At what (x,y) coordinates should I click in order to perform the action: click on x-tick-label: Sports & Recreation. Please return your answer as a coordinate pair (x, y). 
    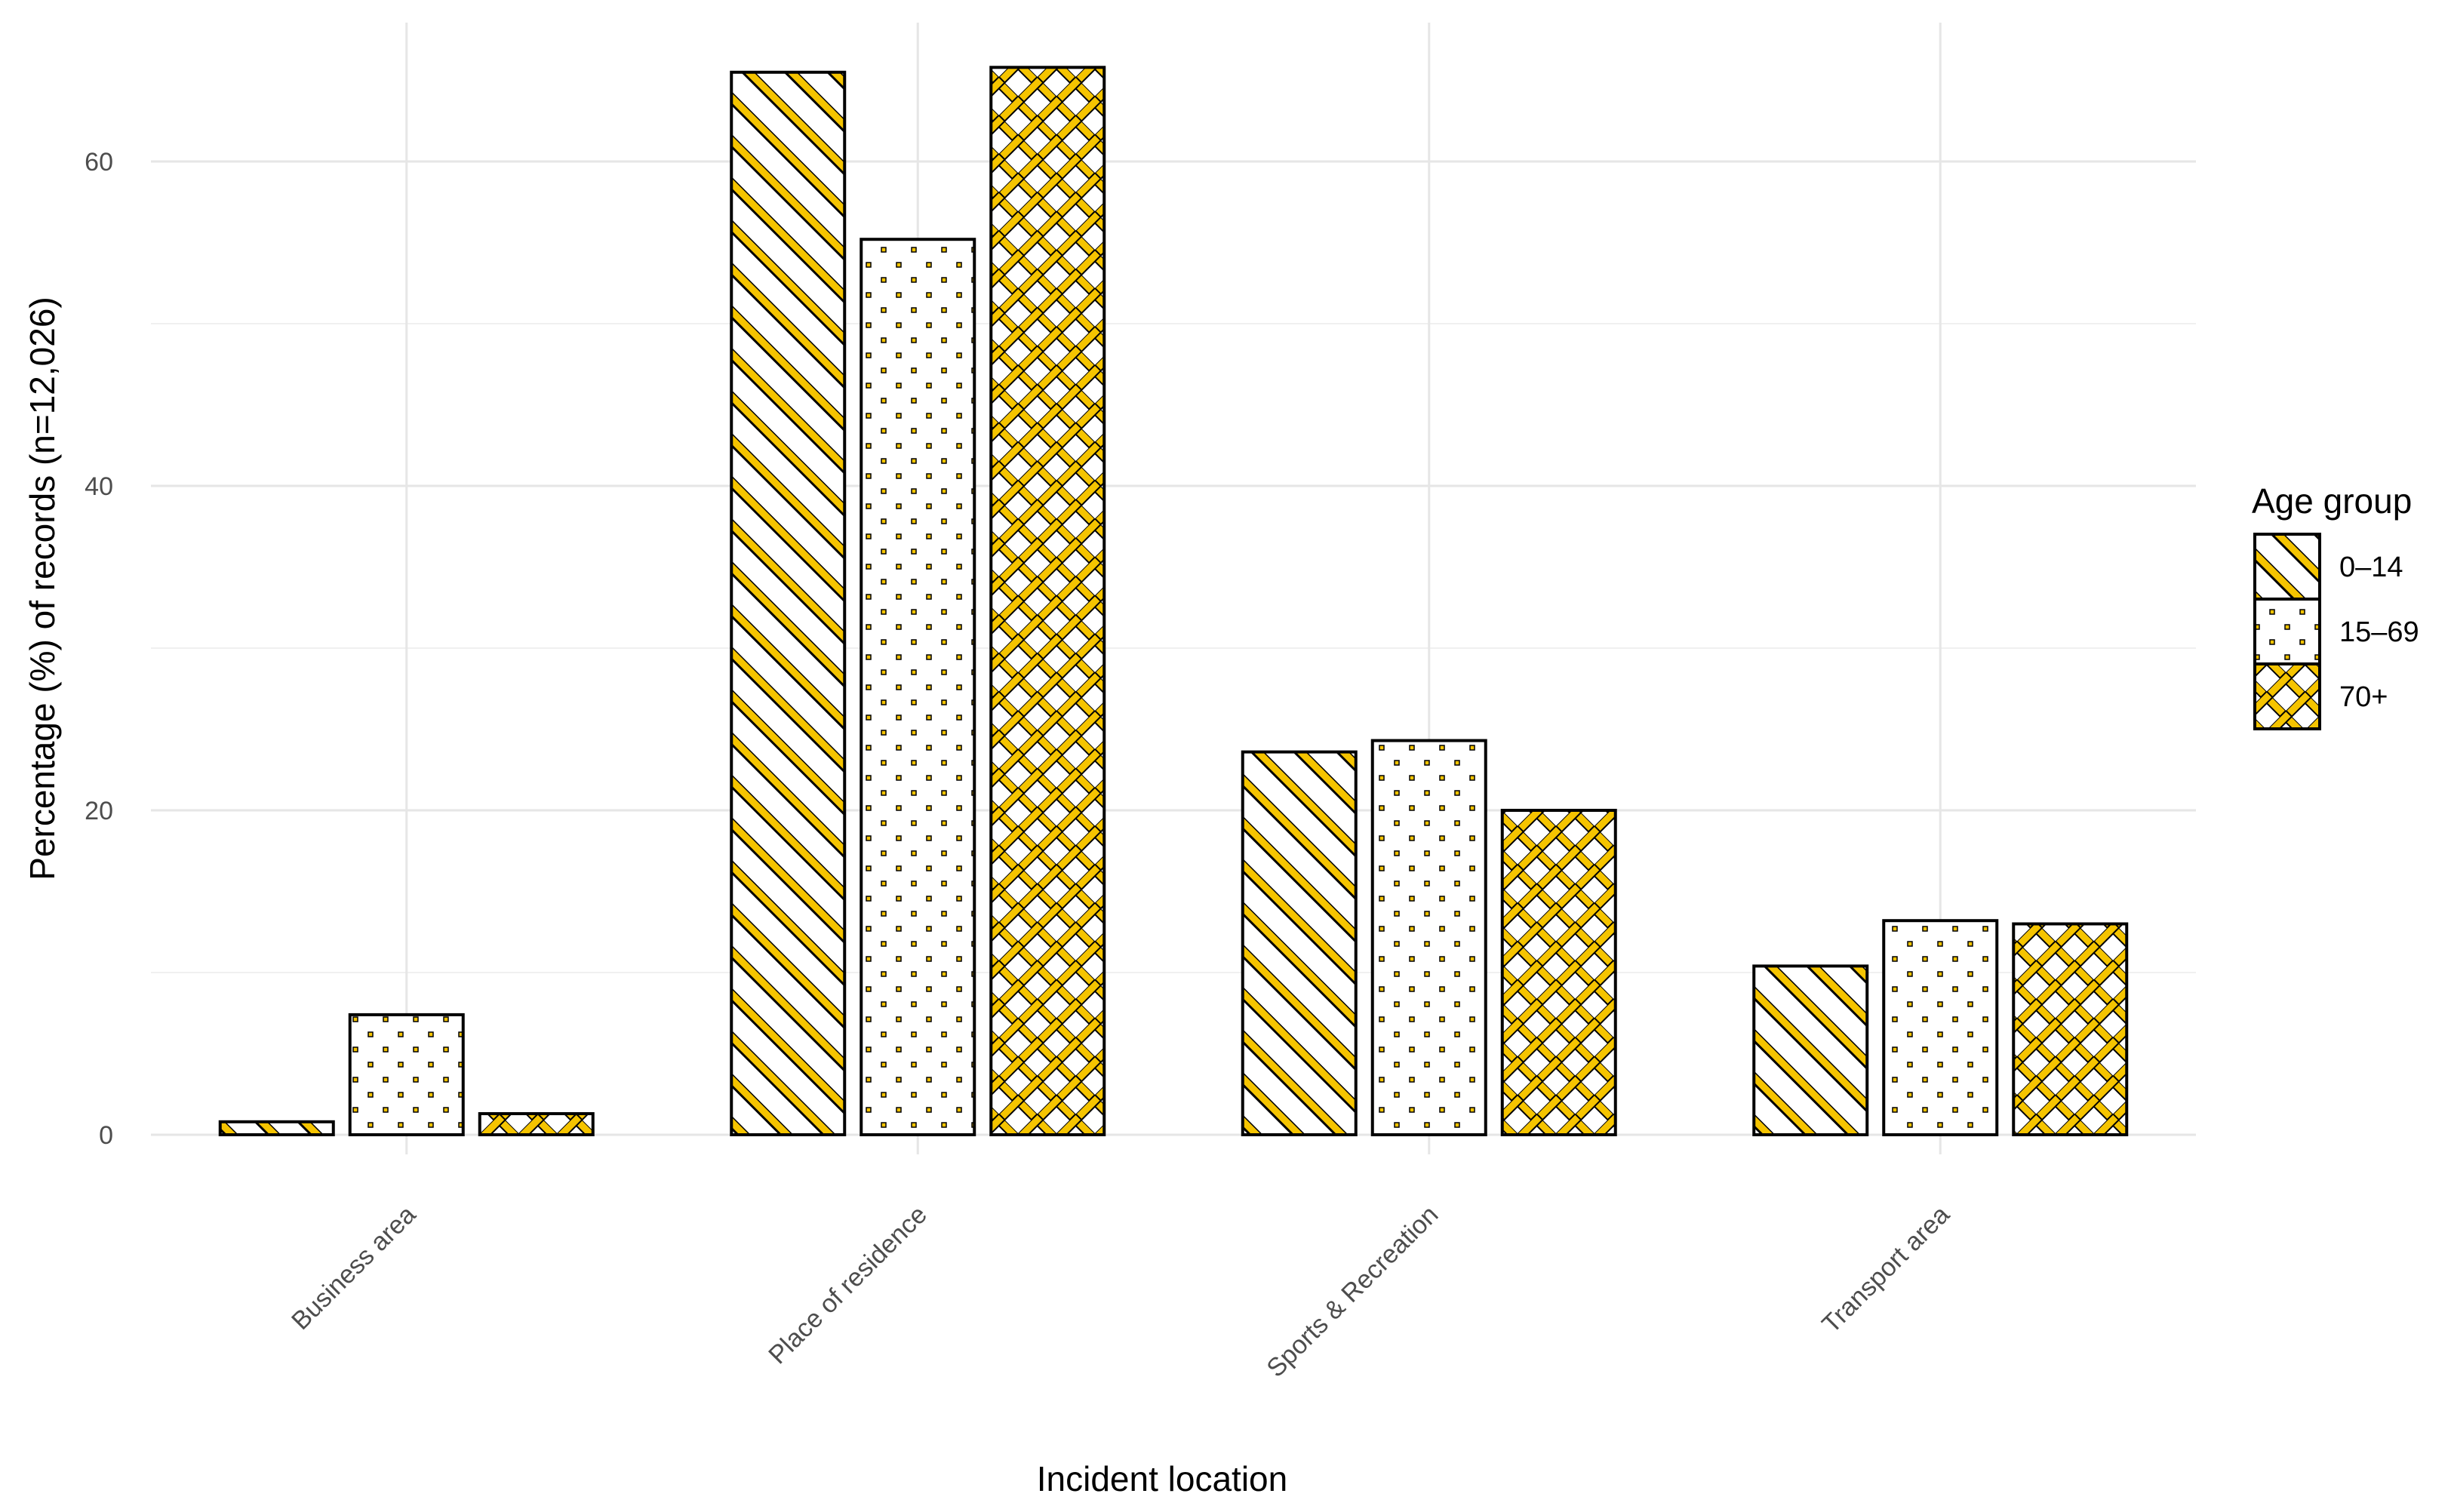
    Looking at the image, I should click on (1352, 1291).